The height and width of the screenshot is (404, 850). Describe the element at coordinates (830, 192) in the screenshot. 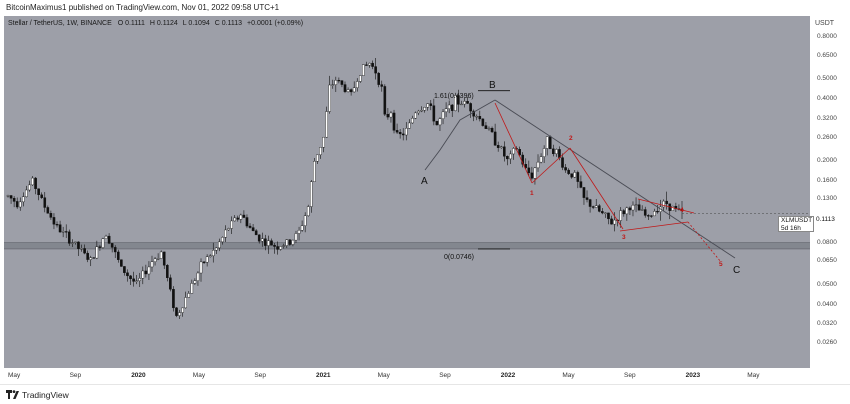

I see `price-axis` at that location.